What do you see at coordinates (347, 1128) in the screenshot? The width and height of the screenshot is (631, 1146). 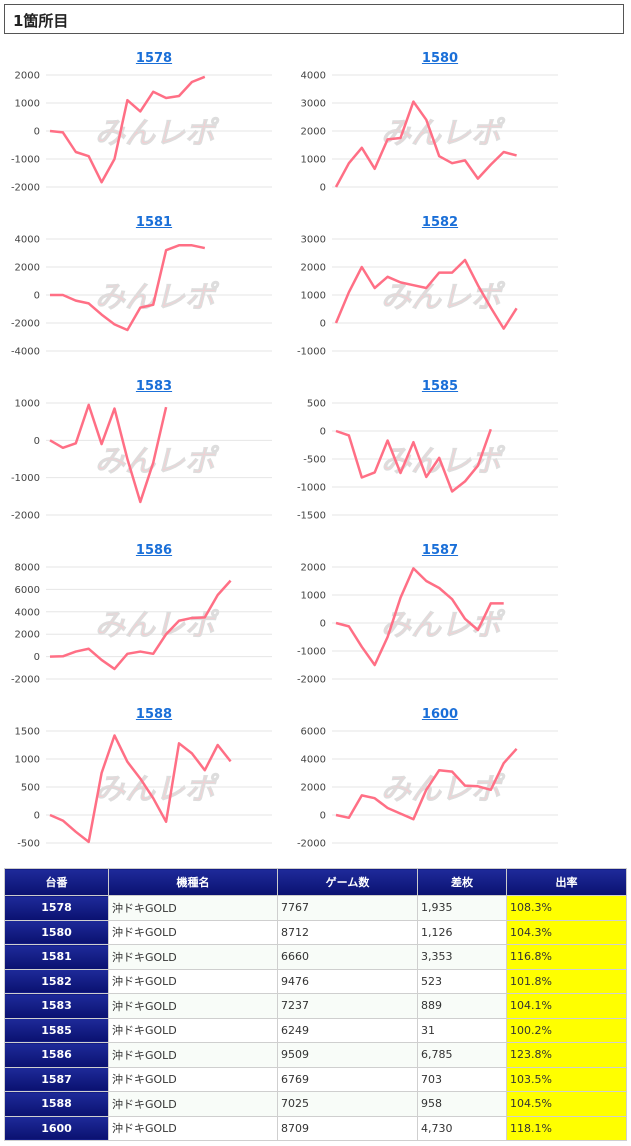 I see `game-count: 8709` at bounding box center [347, 1128].